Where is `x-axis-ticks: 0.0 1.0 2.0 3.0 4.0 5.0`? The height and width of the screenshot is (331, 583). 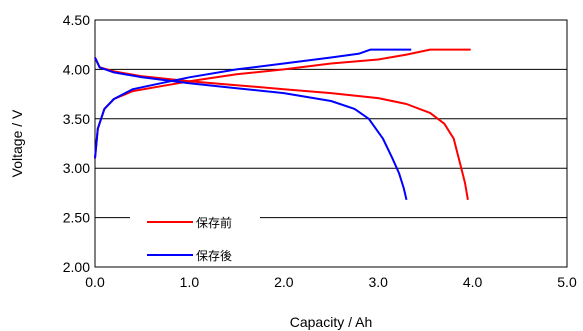 x-axis-ticks: 0.0 1.0 2.0 3.0 4.0 5.0 is located at coordinates (331, 282).